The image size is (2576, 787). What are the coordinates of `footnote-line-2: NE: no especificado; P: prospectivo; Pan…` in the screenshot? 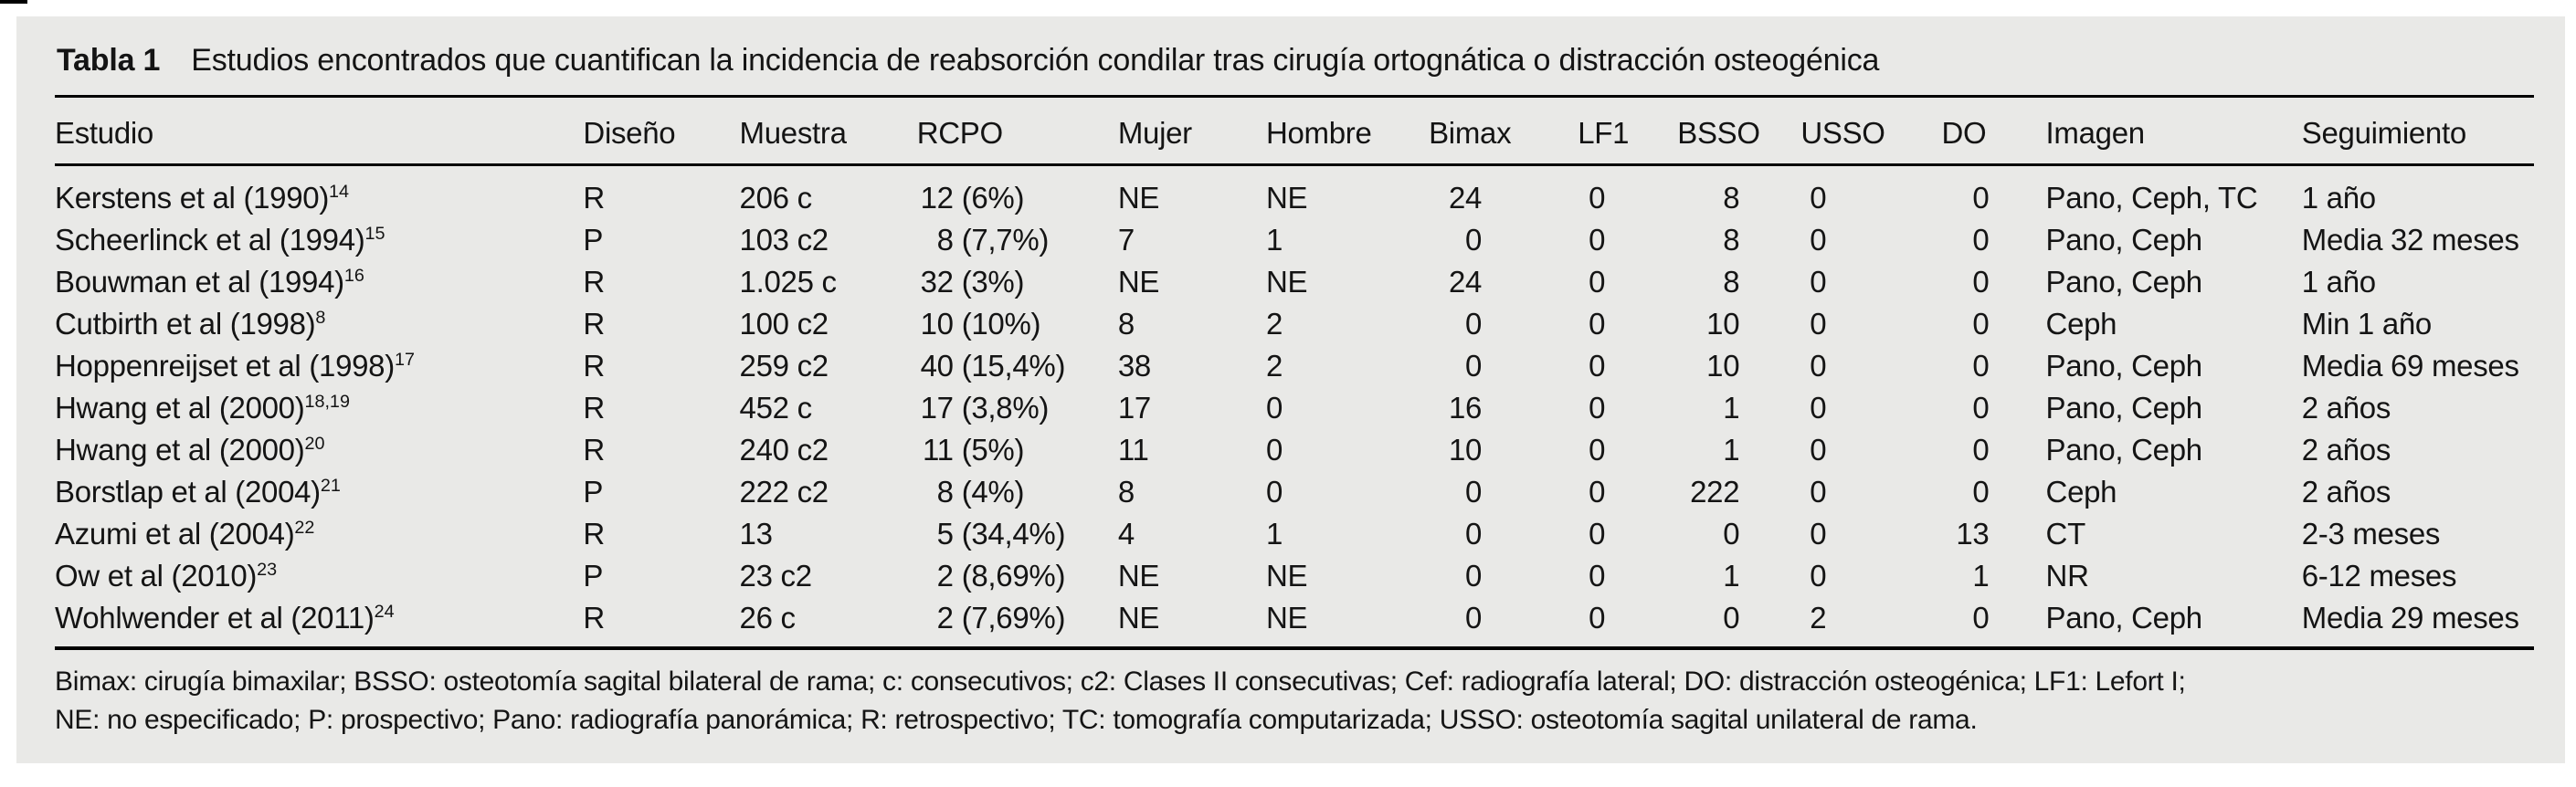 It's located at (1016, 720).